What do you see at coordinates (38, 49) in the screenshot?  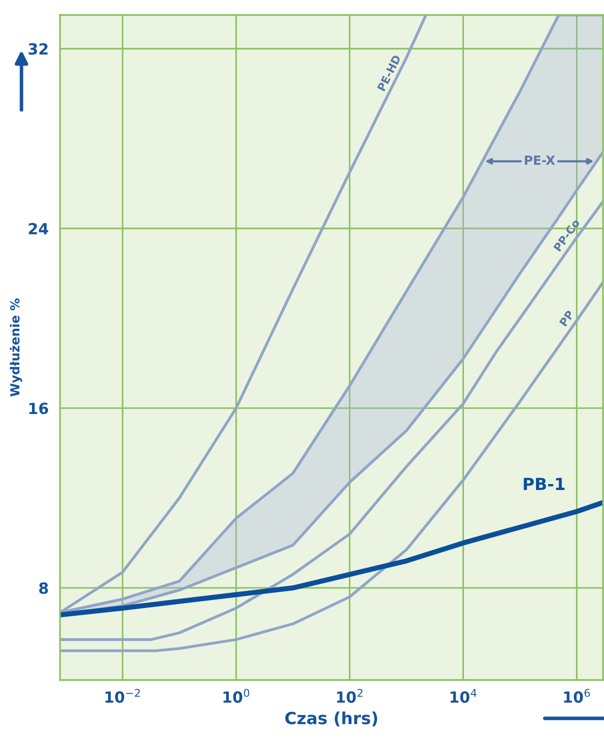 I see `y-tick-label: 32` at bounding box center [38, 49].